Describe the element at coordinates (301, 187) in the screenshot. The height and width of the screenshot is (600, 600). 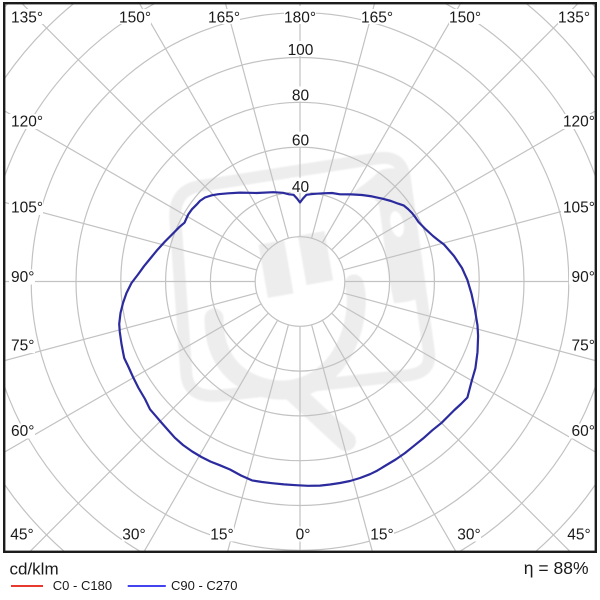
I see `svg-text: 40` at that location.